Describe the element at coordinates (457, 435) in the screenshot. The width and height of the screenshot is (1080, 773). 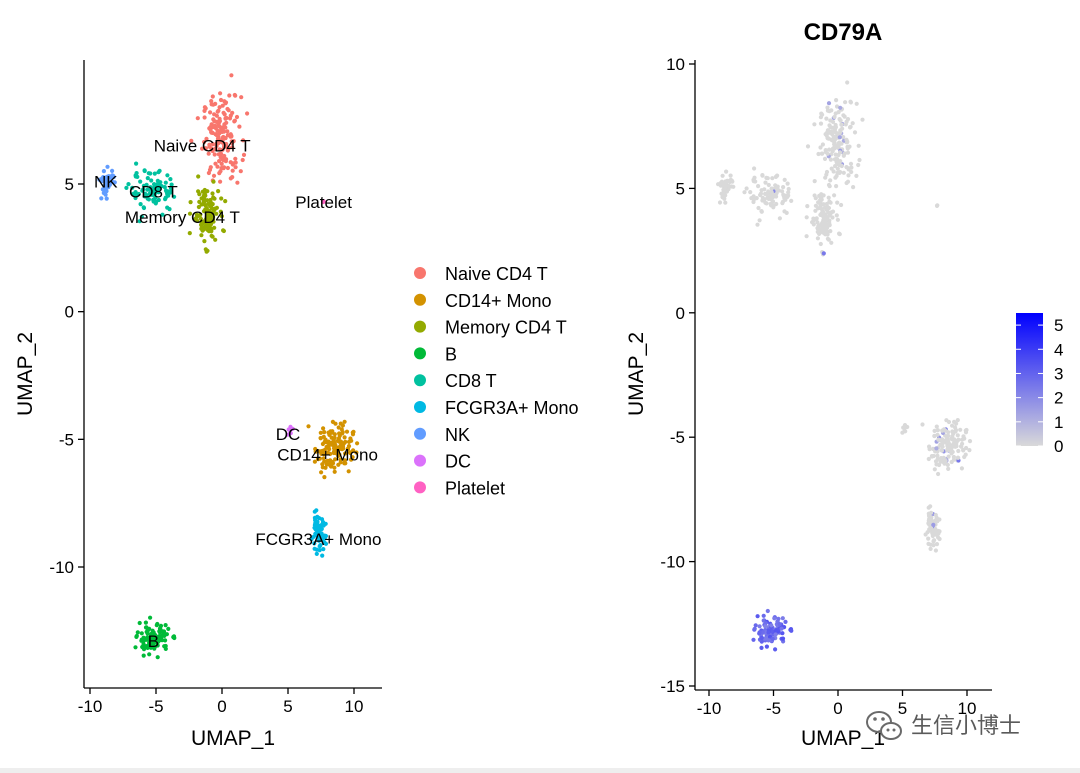
I see `legend-entry: NK` at that location.